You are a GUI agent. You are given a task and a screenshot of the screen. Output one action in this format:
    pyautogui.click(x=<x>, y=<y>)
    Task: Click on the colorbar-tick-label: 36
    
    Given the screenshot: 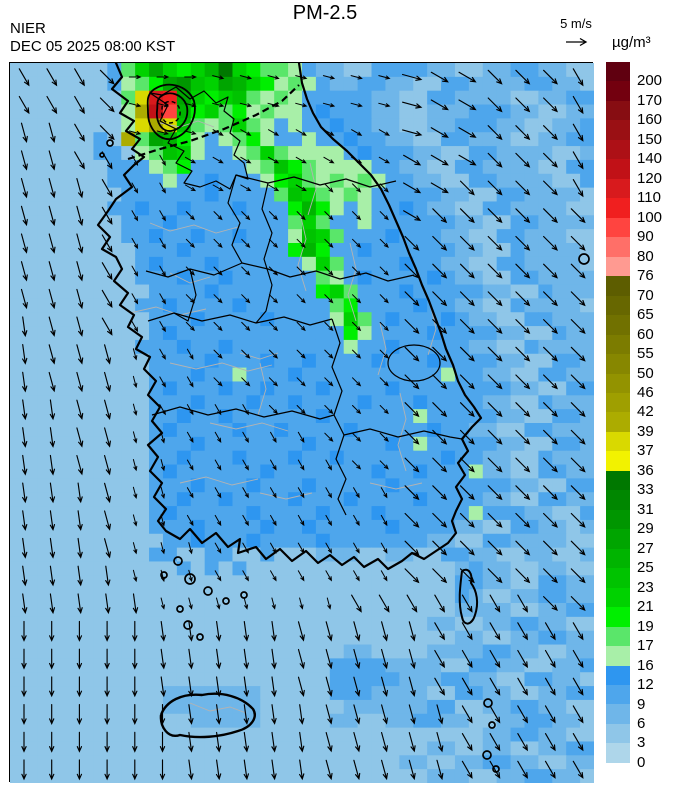 What is the action you would take?
    pyautogui.click(x=645, y=470)
    